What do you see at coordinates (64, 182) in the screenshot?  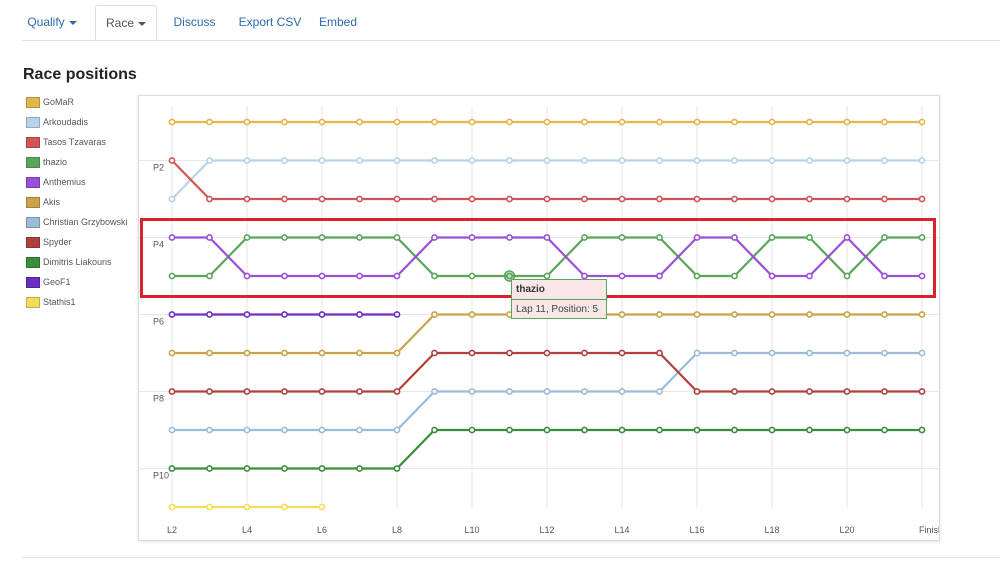 I see `legend-label: Anthemius` at bounding box center [64, 182].